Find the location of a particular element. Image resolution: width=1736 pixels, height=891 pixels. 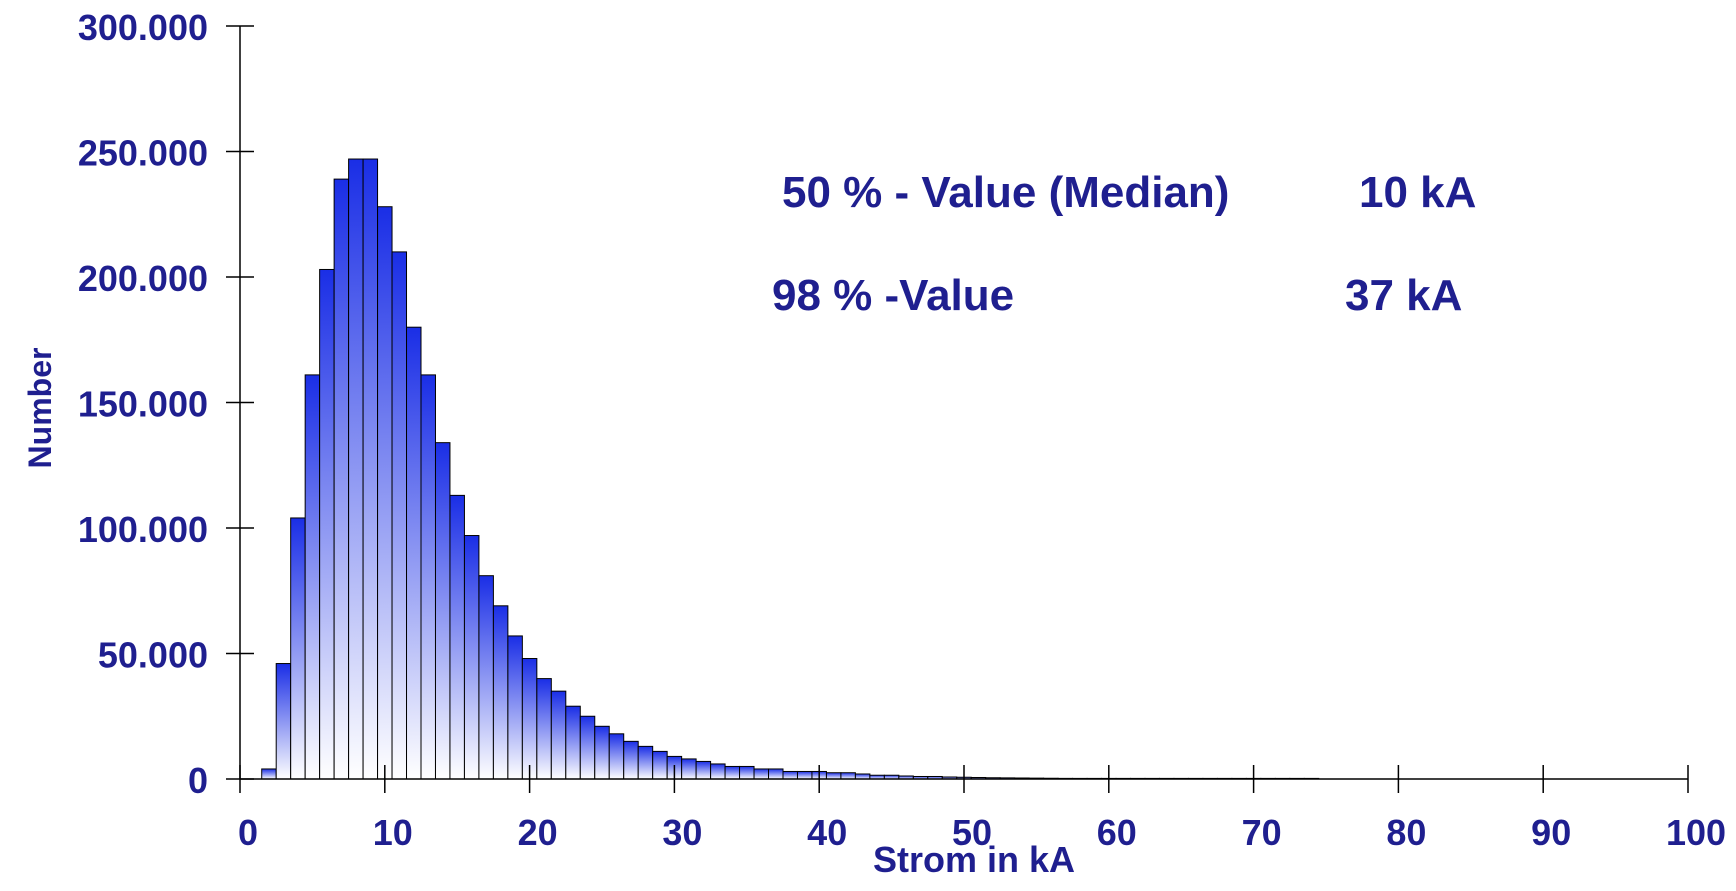

y-tick-label: 300.000 is located at coordinates (143, 27).